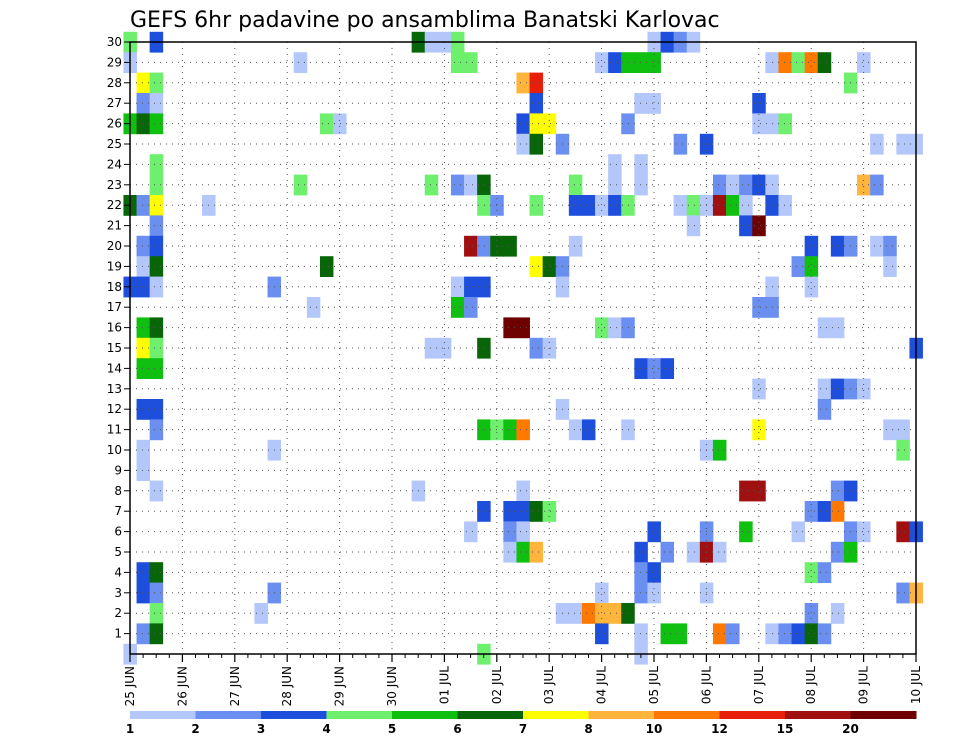 The image size is (960, 742). What do you see at coordinates (114, 450) in the screenshot?
I see `y-tick-label: 10` at bounding box center [114, 450].